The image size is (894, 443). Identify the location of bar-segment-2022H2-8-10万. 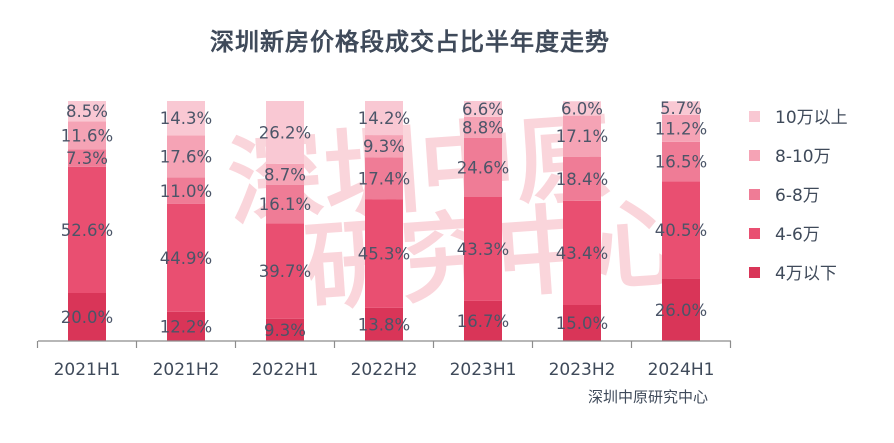
(384, 146).